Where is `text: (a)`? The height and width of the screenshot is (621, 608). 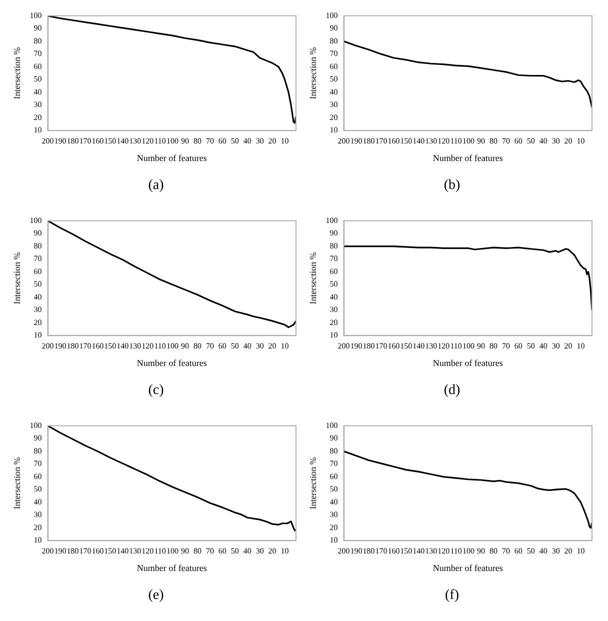 text: (a) is located at coordinates (156, 186).